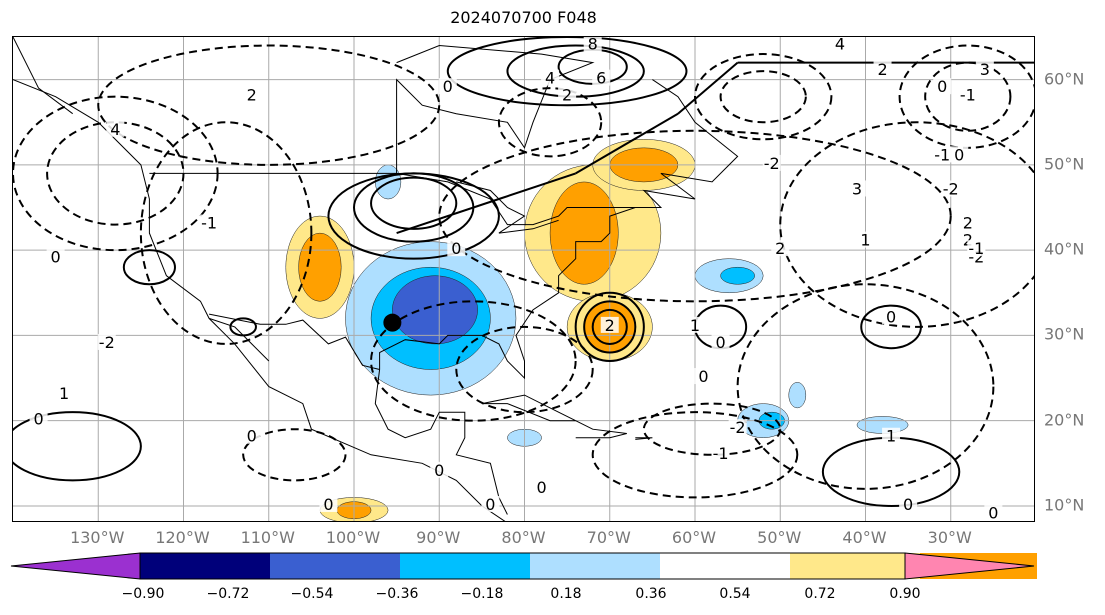 The image size is (1105, 615). I want to click on location-marker, so click(392, 322).